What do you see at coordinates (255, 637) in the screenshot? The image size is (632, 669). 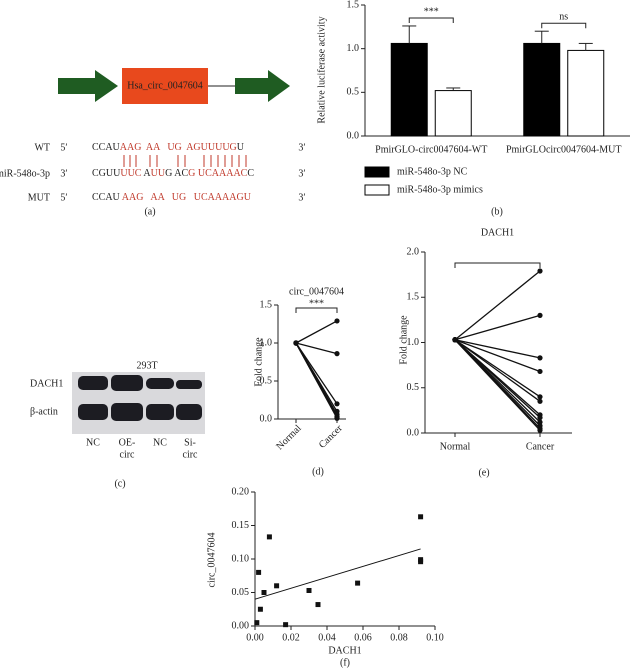 I see `x-tick-label: 0.00` at bounding box center [255, 637].